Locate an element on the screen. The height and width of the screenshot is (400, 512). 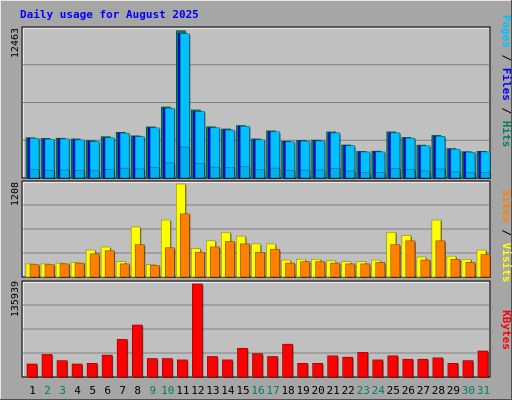
day-label-20: 20 is located at coordinates (318, 390).